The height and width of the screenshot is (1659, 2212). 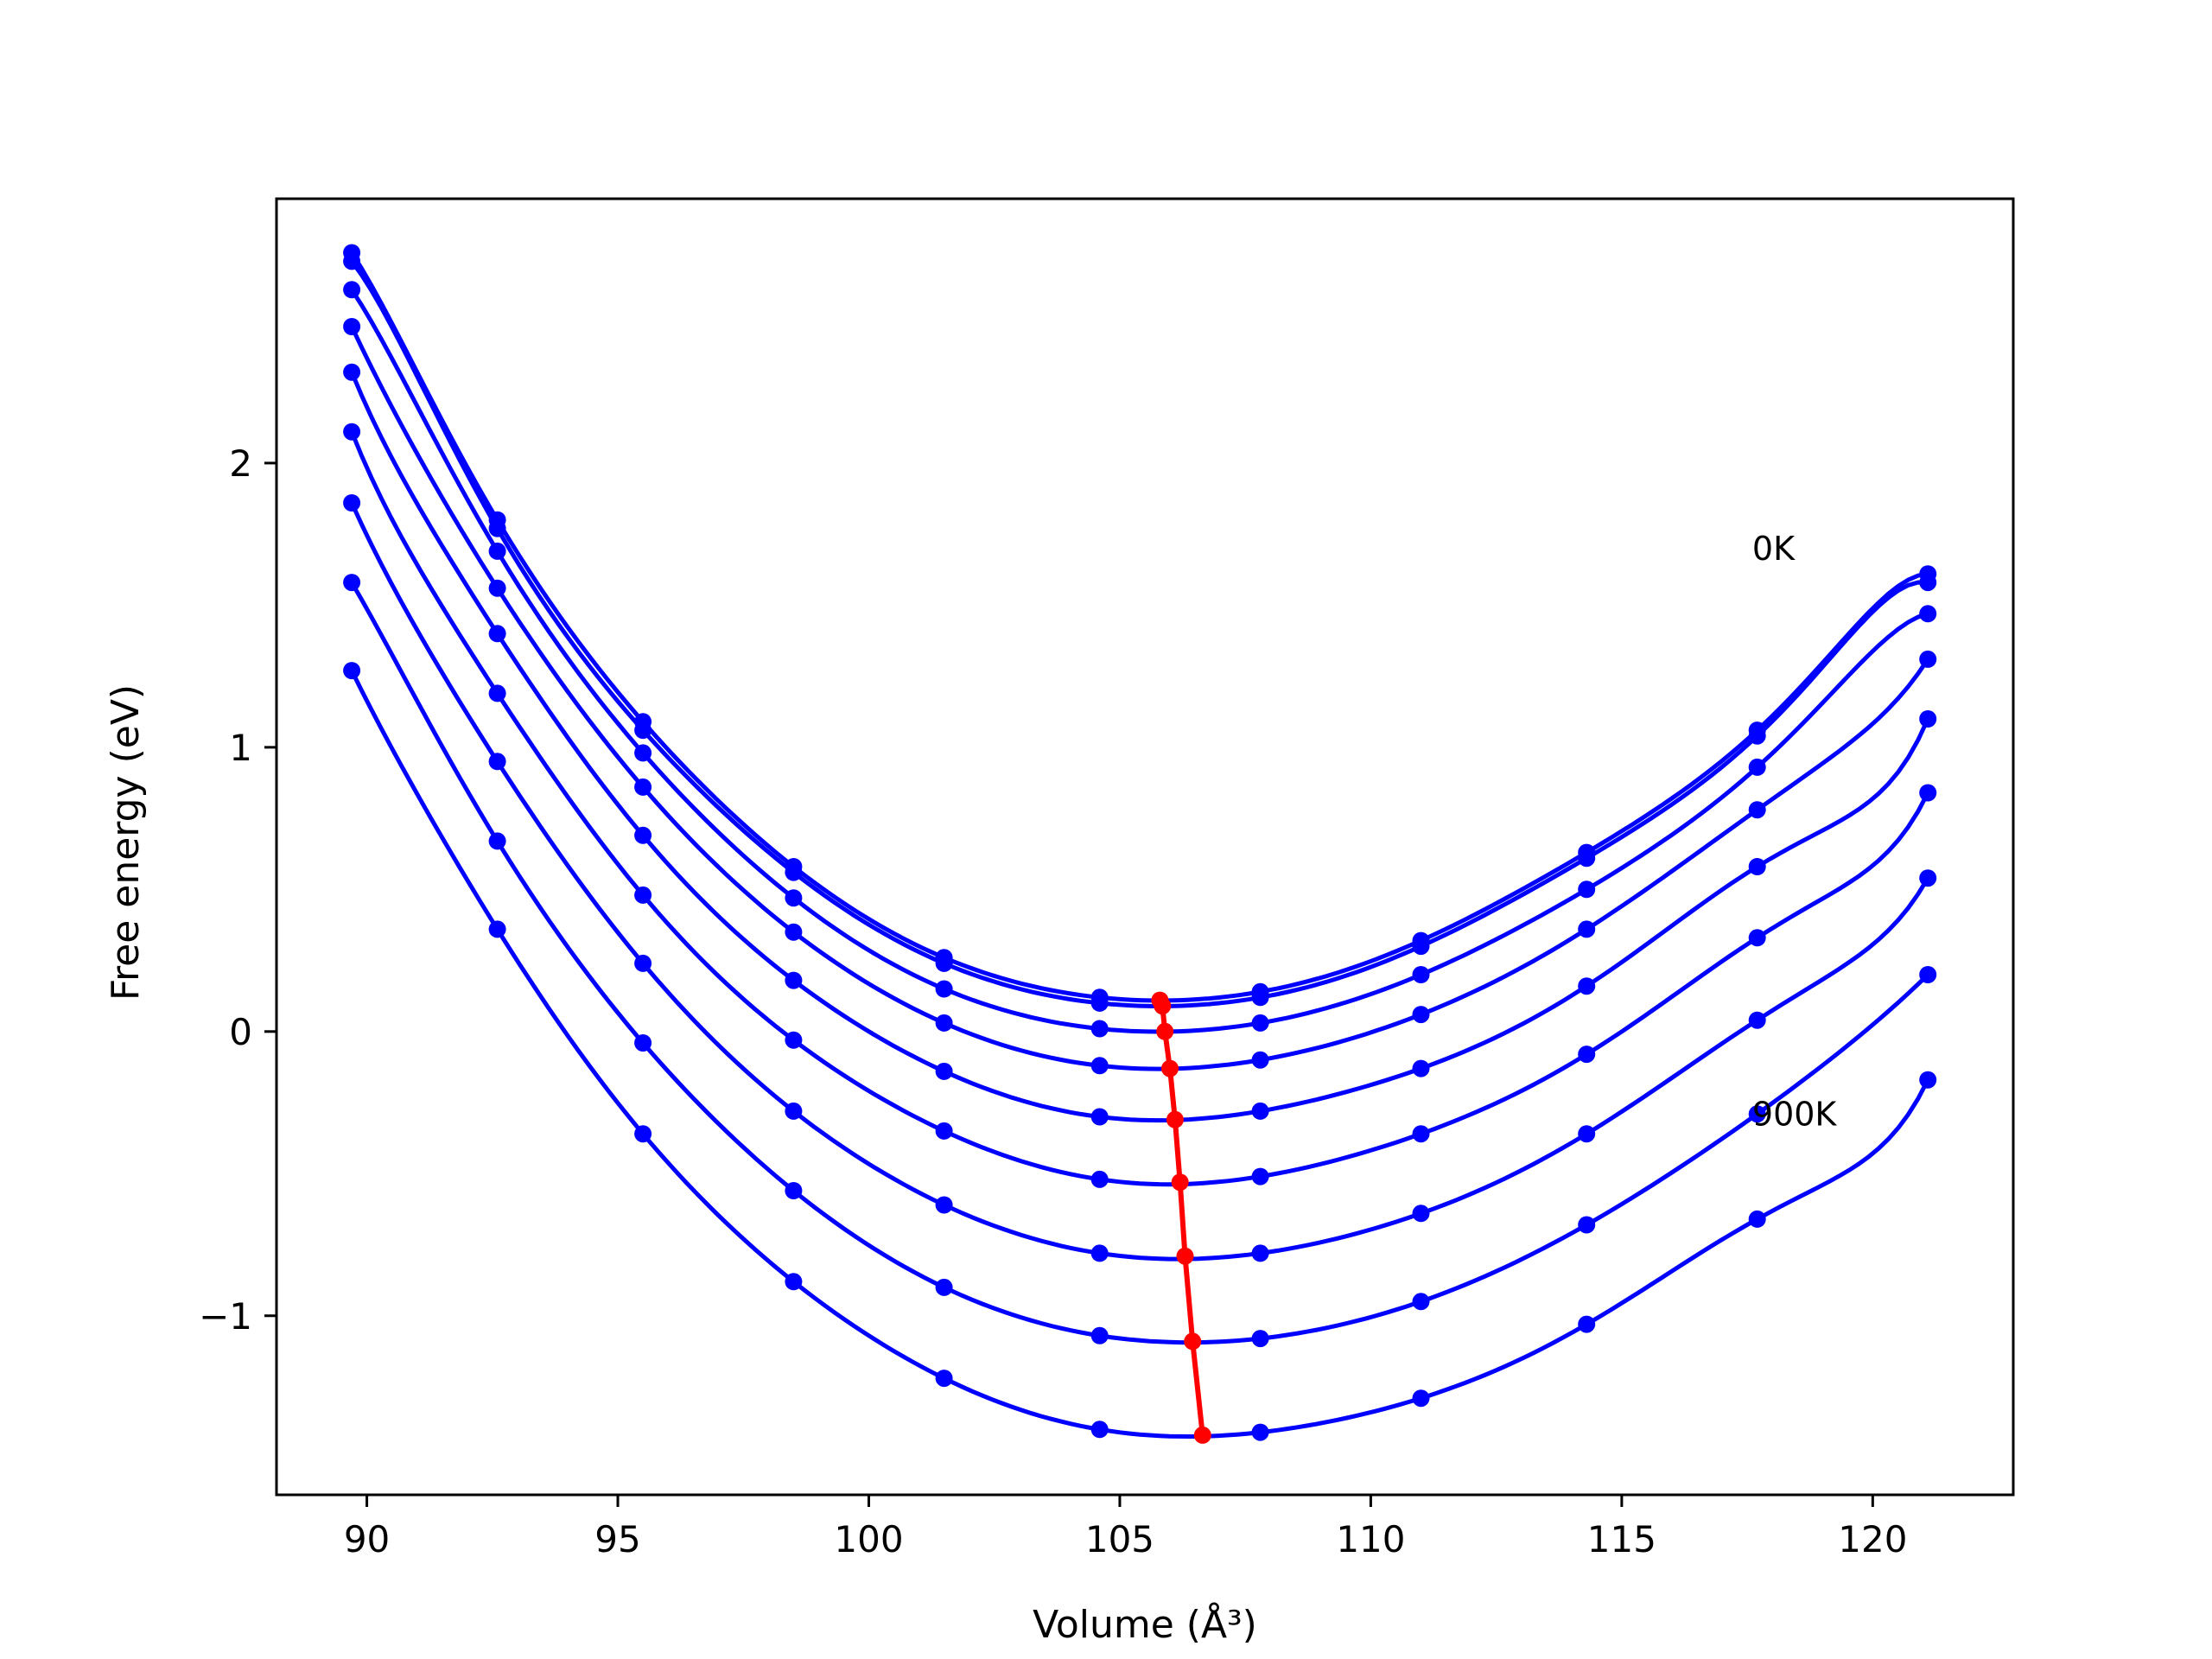 I want to click on y-tick-label-2: 2, so click(x=240, y=463).